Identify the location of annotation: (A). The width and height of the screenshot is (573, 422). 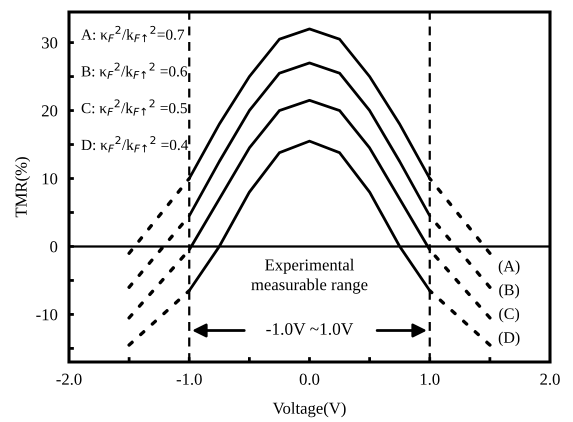
(509, 267).